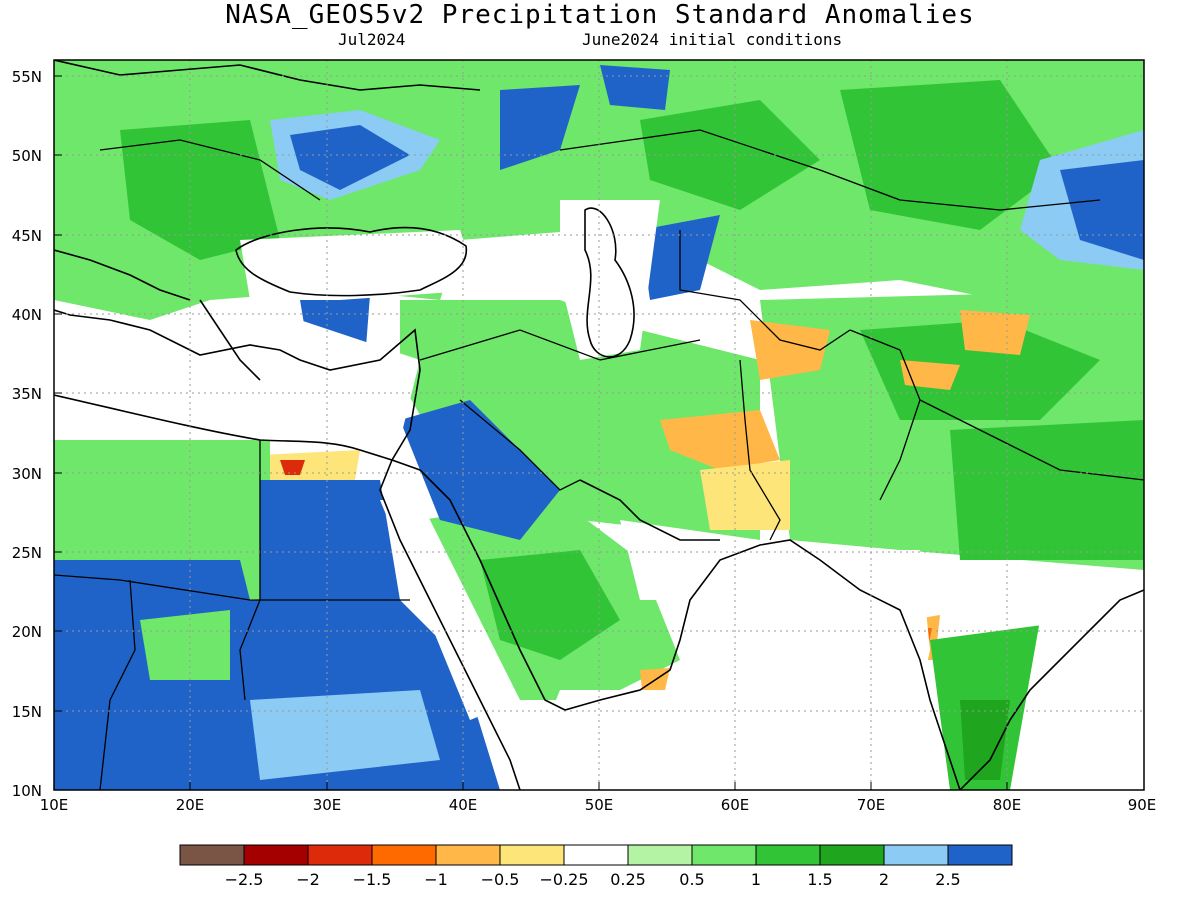  I want to click on x-tick-label: 40E, so click(463, 805).